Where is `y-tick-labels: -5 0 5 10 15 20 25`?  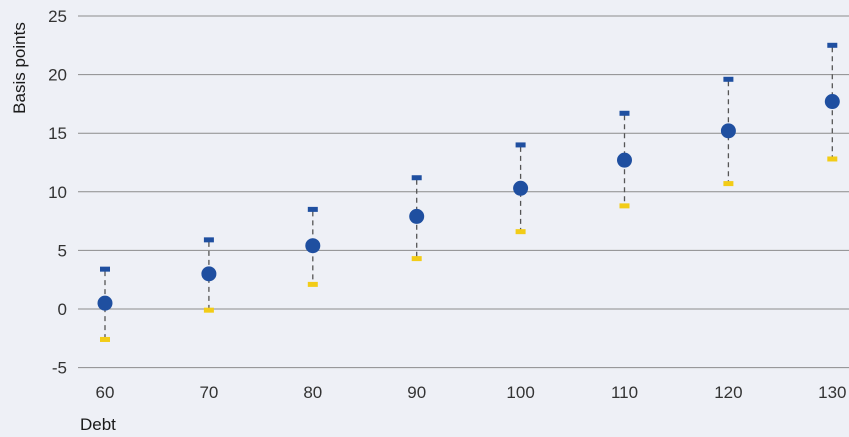
y-tick-labels: -5 0 5 10 15 20 25 is located at coordinates (57, 192).